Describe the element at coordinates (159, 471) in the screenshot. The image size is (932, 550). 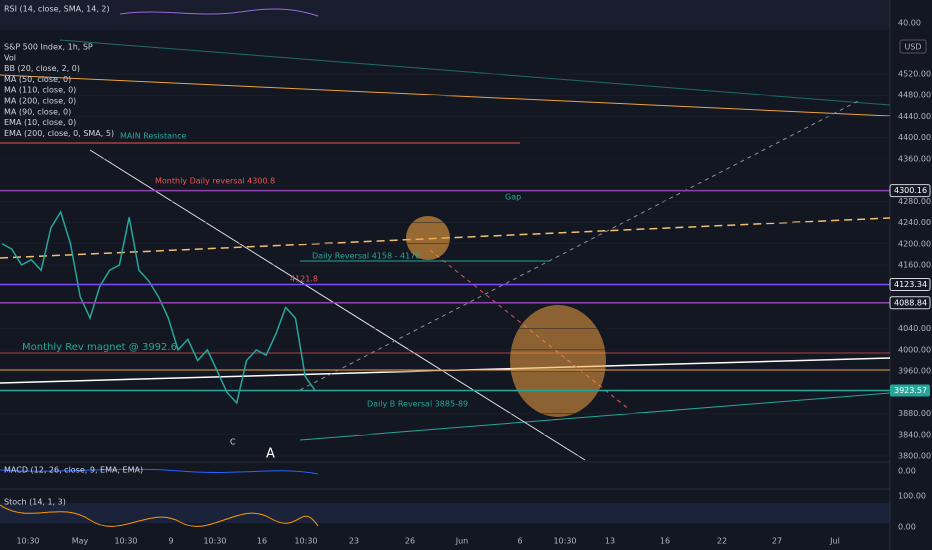
I see `macd-line` at that location.